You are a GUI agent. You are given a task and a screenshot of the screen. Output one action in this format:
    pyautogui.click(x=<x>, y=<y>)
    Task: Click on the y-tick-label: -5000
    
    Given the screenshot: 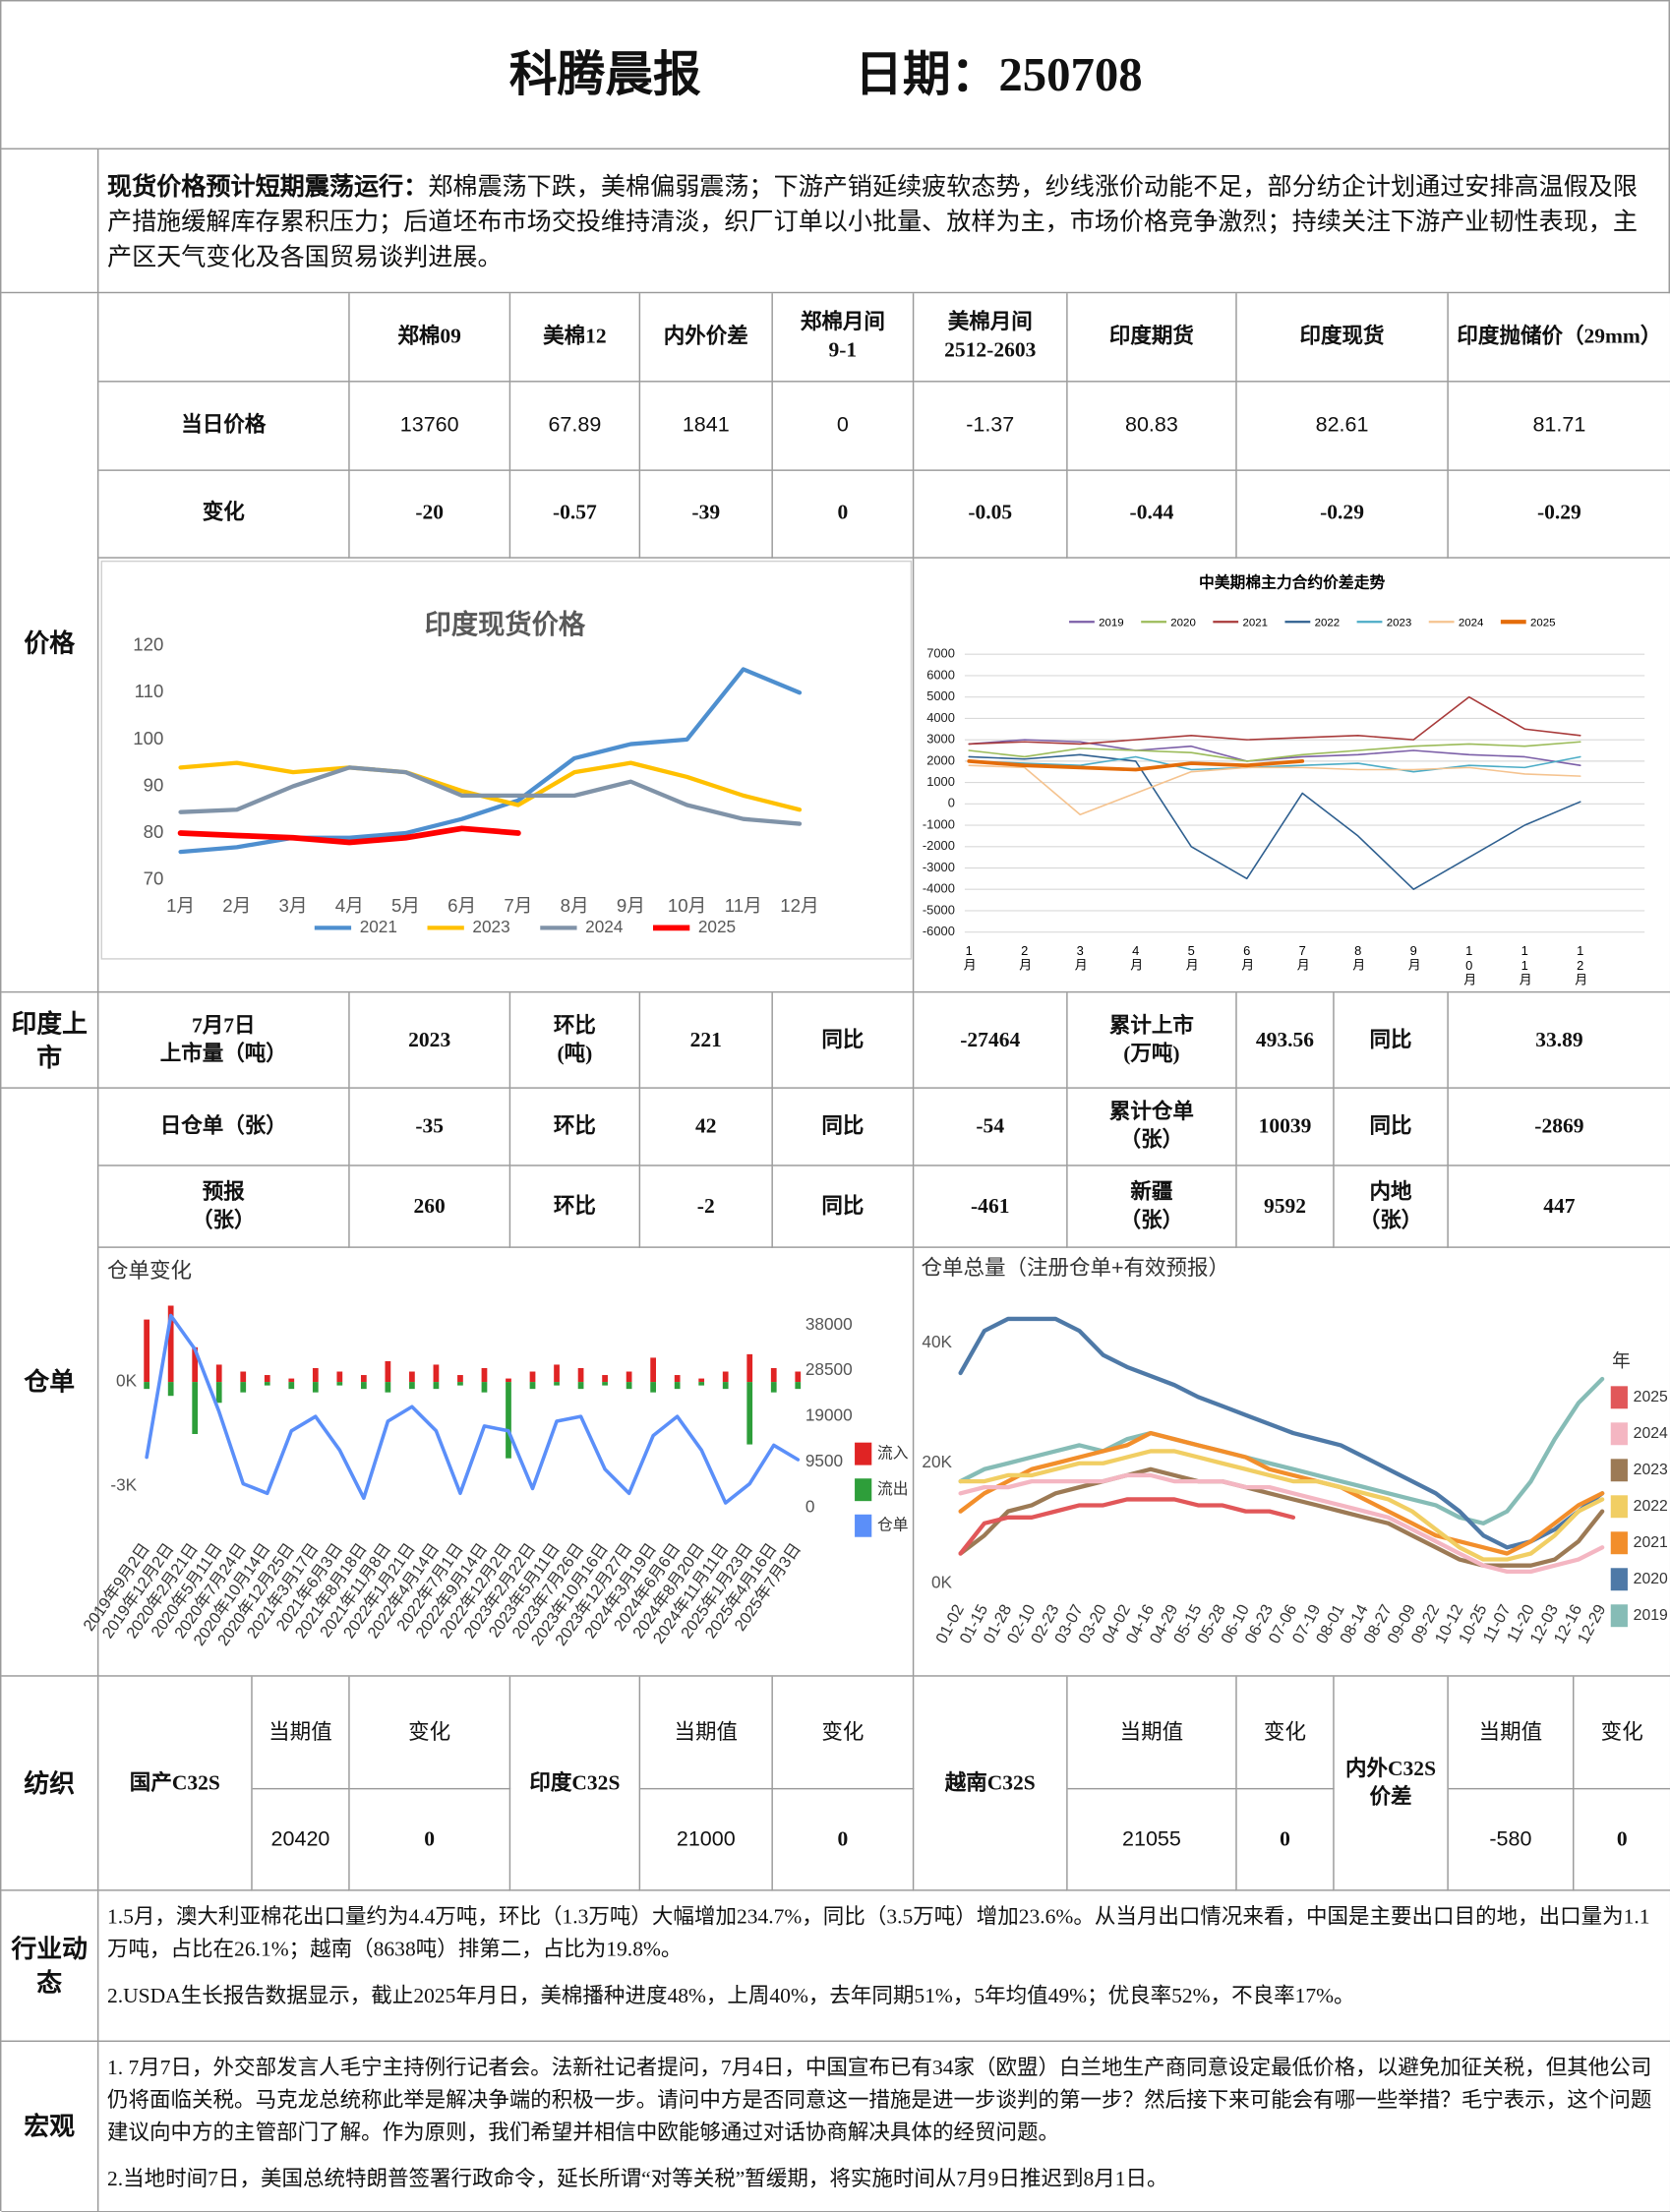 What is the action you would take?
    pyautogui.click(x=939, y=909)
    